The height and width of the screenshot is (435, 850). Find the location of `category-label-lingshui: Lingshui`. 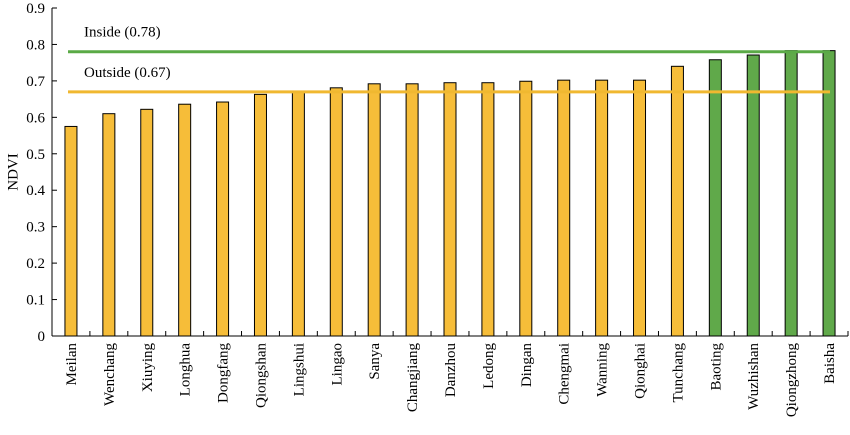

category-label-lingshui: Lingshui is located at coordinates (299, 369).